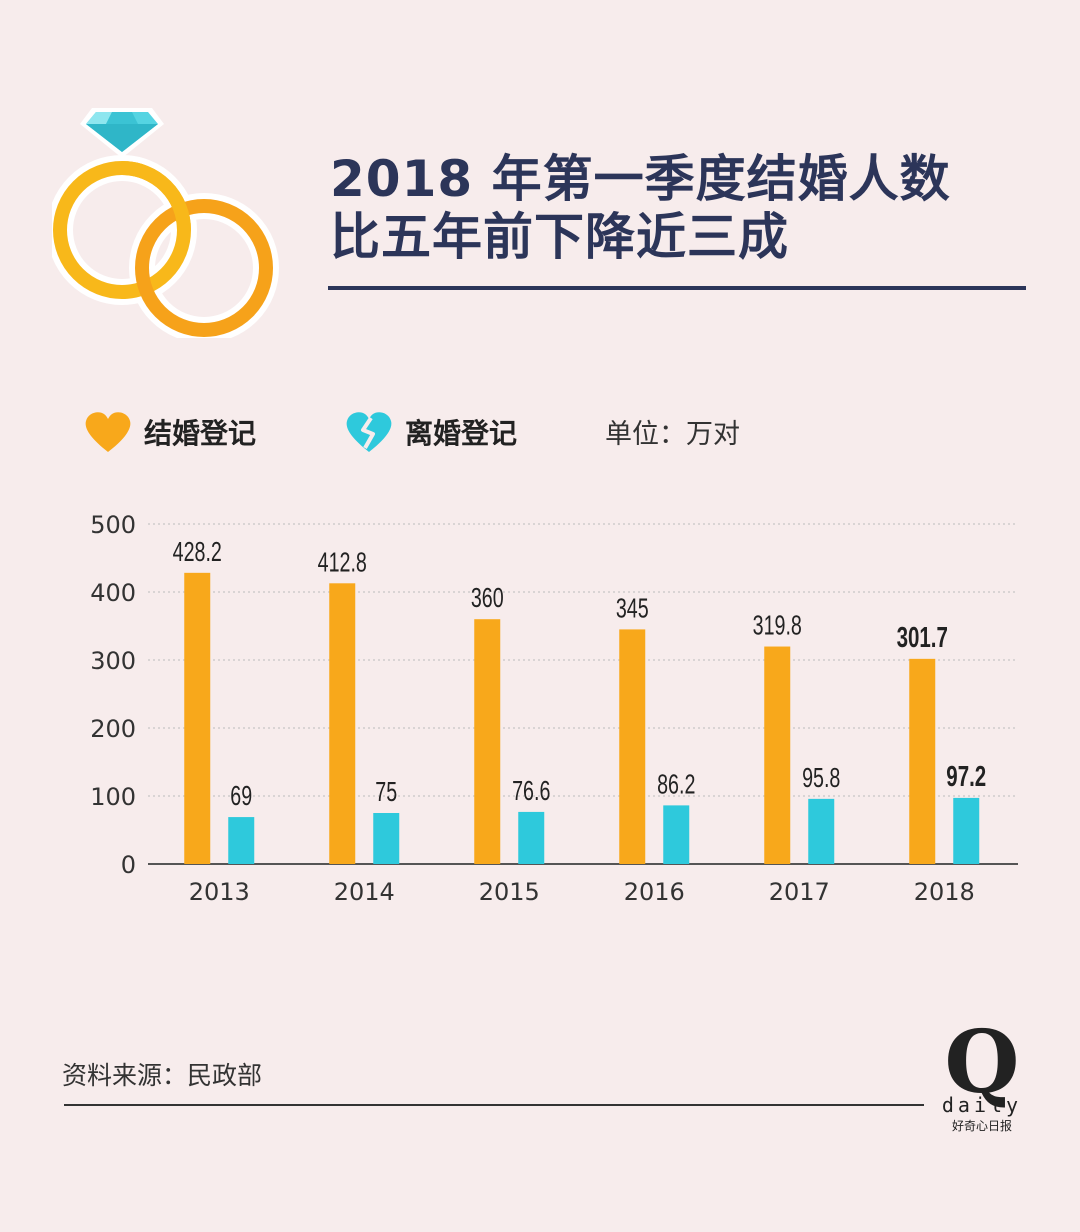 This screenshot has width=1080, height=1232. I want to click on qdaily-logo: Q daily 好奇心日报, so click(982, 1072).